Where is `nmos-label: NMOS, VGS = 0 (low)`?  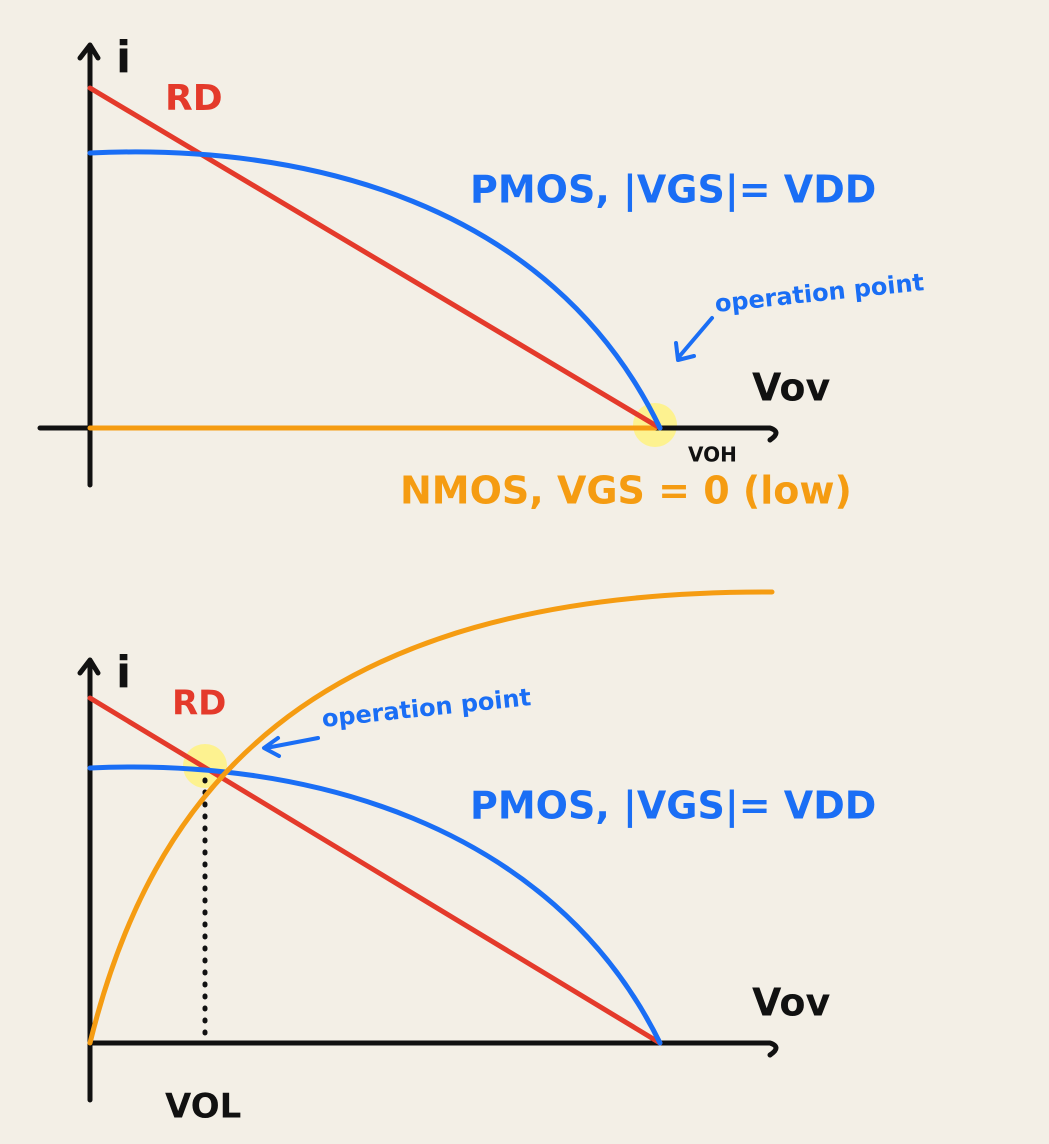
nmos-label: NMOS, VGS = 0 (low) is located at coordinates (626, 491).